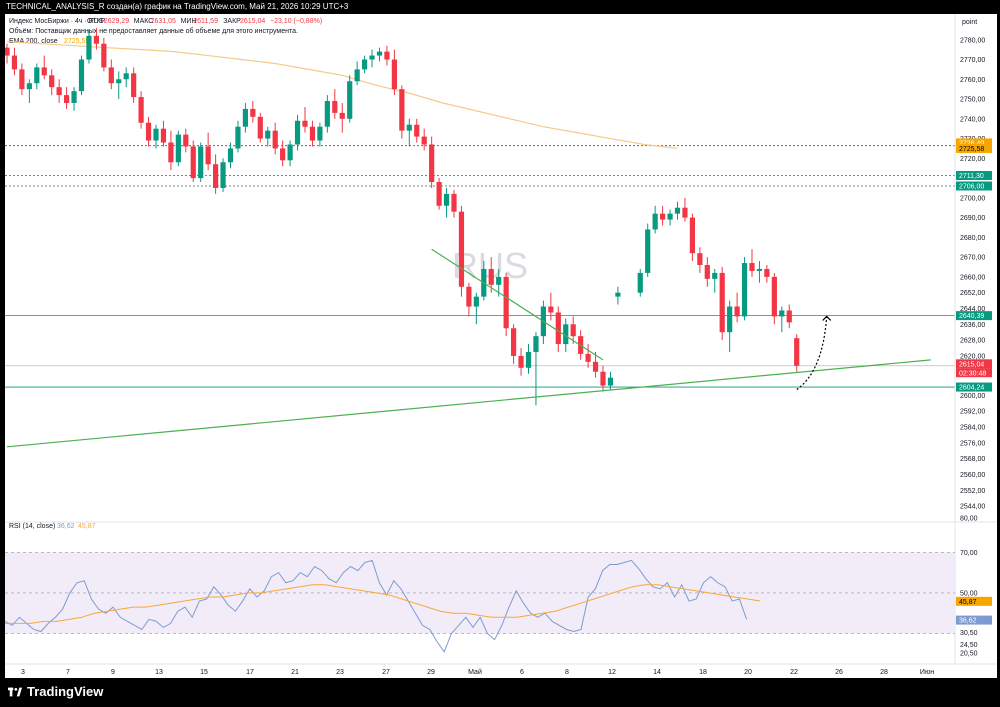 This screenshot has height=707, width=1000. What do you see at coordinates (969, 593) in the screenshot?
I see `rsi-tick-label: 50,00` at bounding box center [969, 593].